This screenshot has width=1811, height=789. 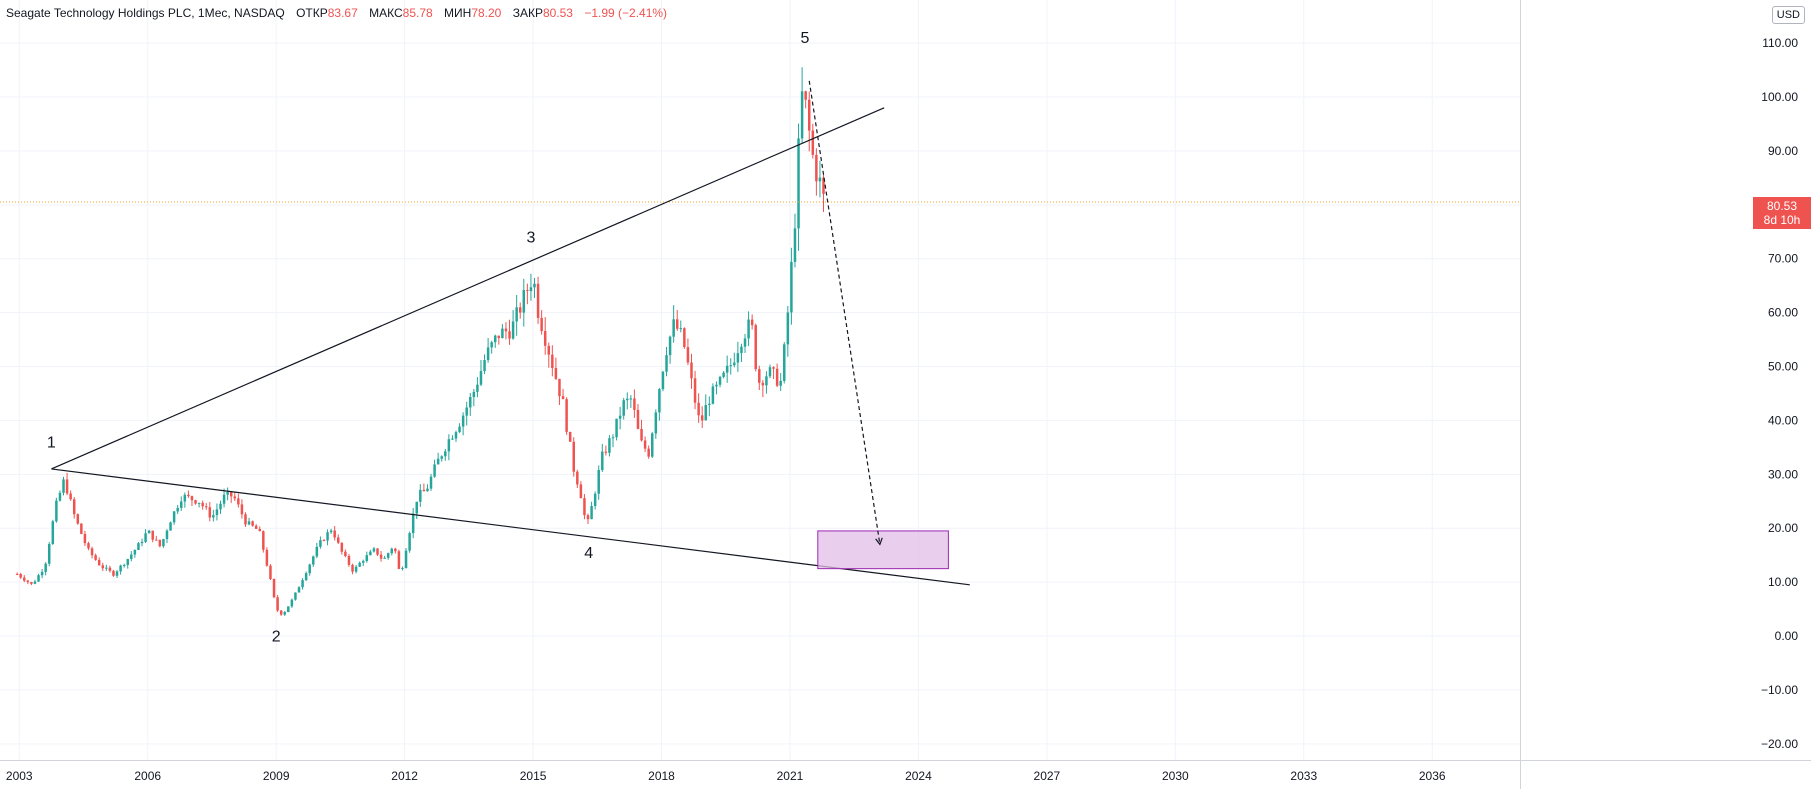 I want to click on close-label: ЗАКР, so click(x=527, y=13).